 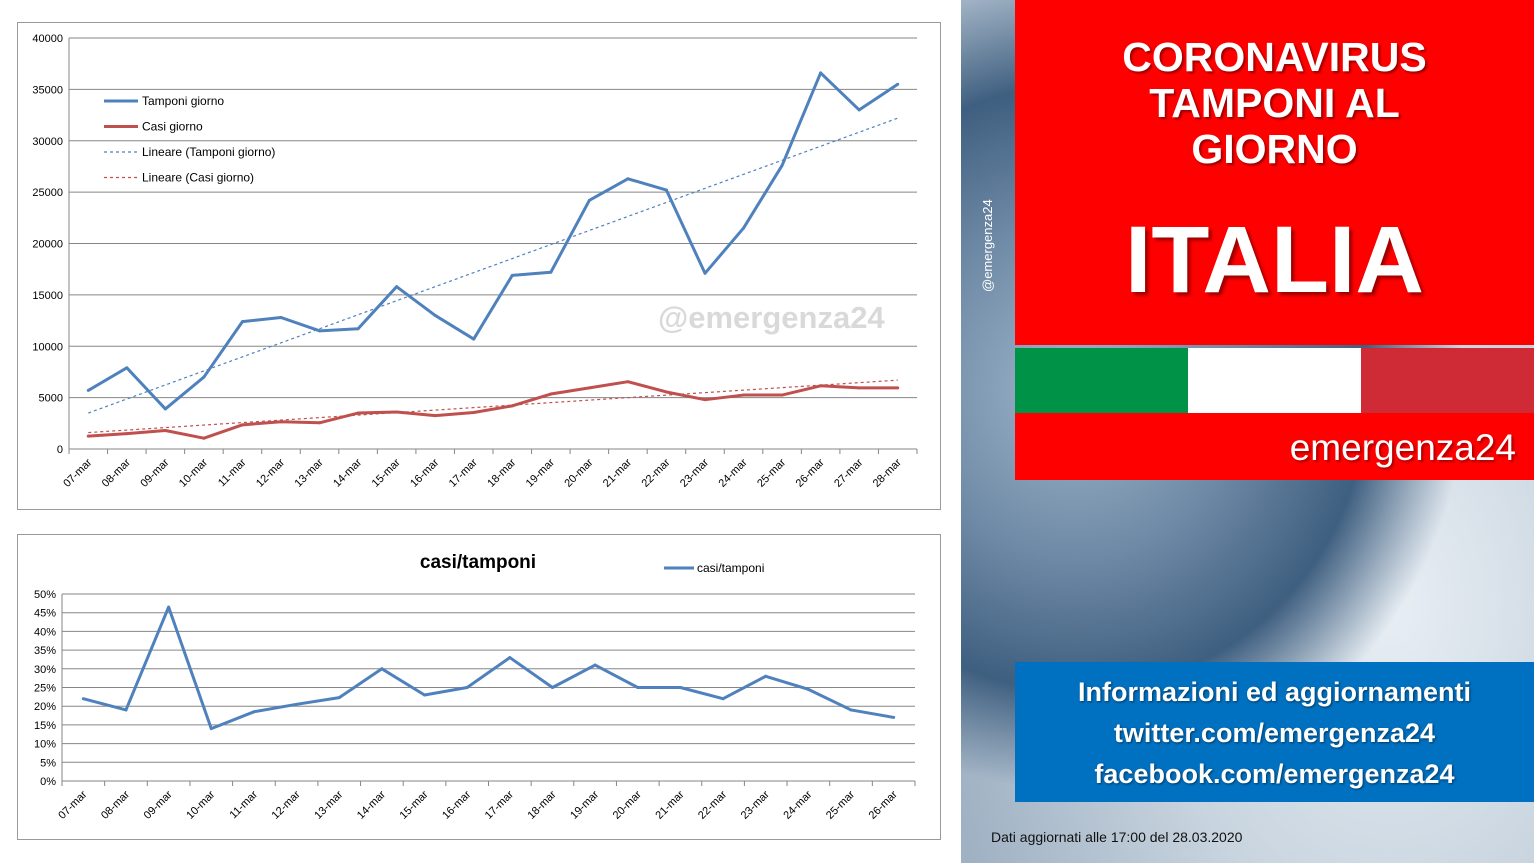 I want to click on x-tick-label: 11-mar, so click(x=243, y=804).